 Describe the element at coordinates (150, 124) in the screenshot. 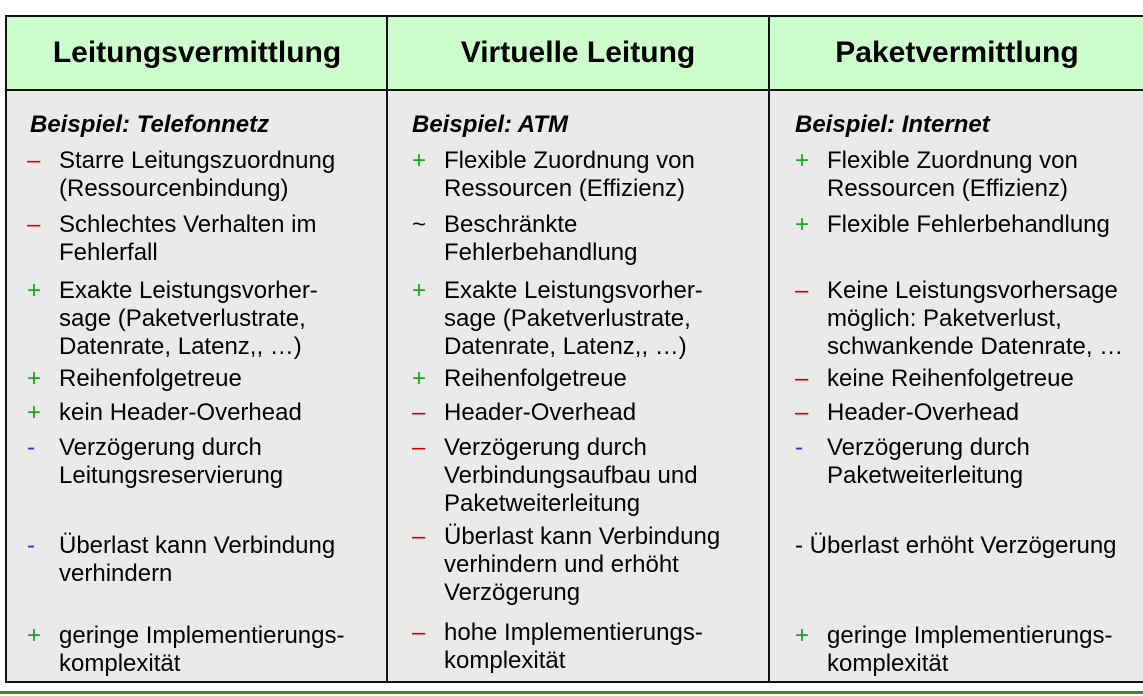

I see `example-label: Beispiel: Telefonnetz` at that location.